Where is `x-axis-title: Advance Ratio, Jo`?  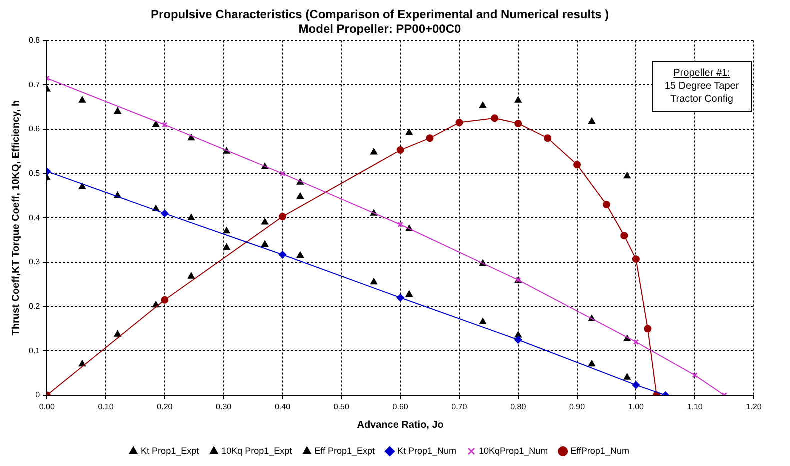 x-axis-title: Advance Ratio, Jo is located at coordinates (400, 425).